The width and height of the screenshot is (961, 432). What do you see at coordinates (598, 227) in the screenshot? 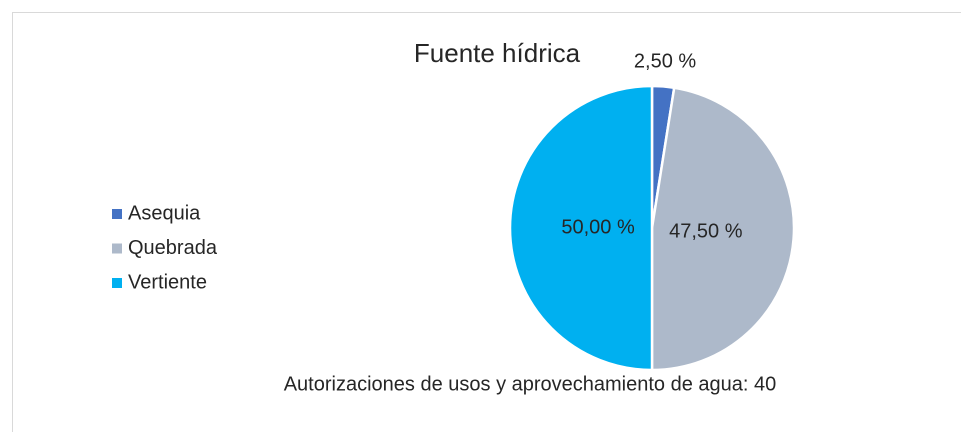
I see `data-label: 50,00 %` at bounding box center [598, 227].